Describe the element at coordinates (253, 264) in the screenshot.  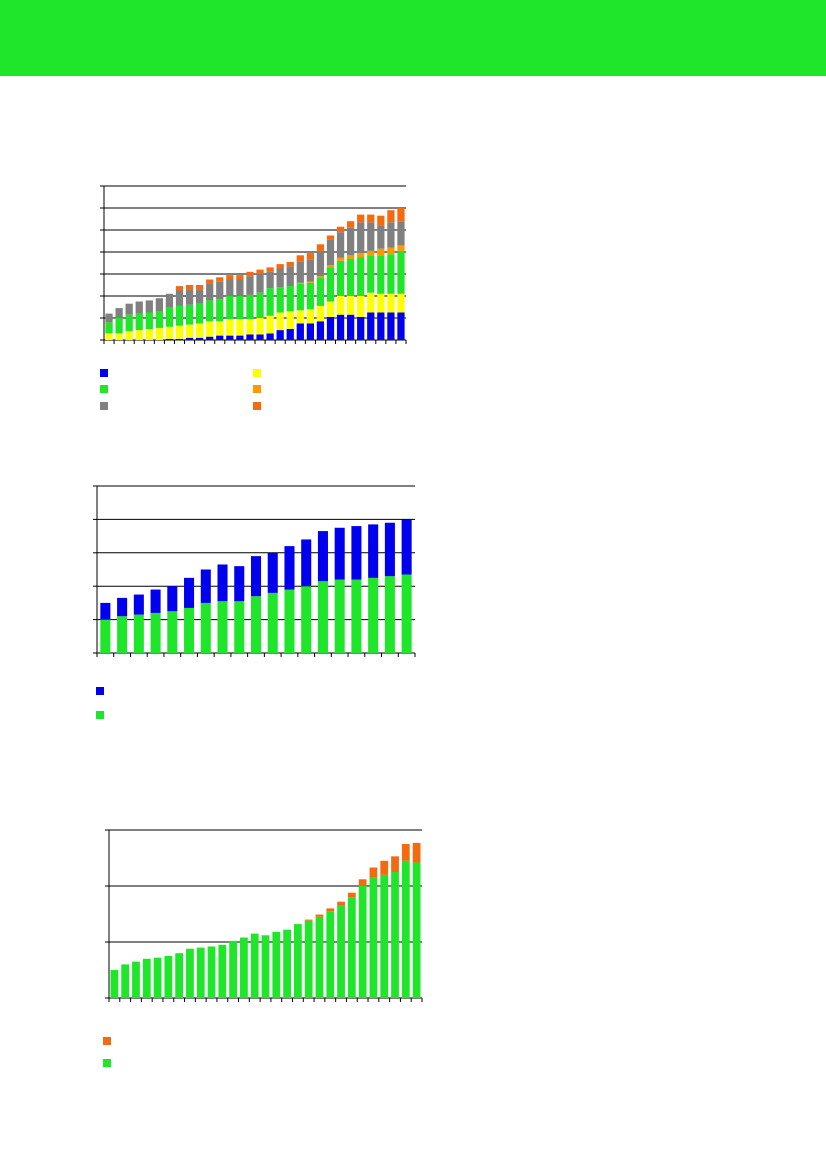
I see `chart-stacked-six-series` at that location.